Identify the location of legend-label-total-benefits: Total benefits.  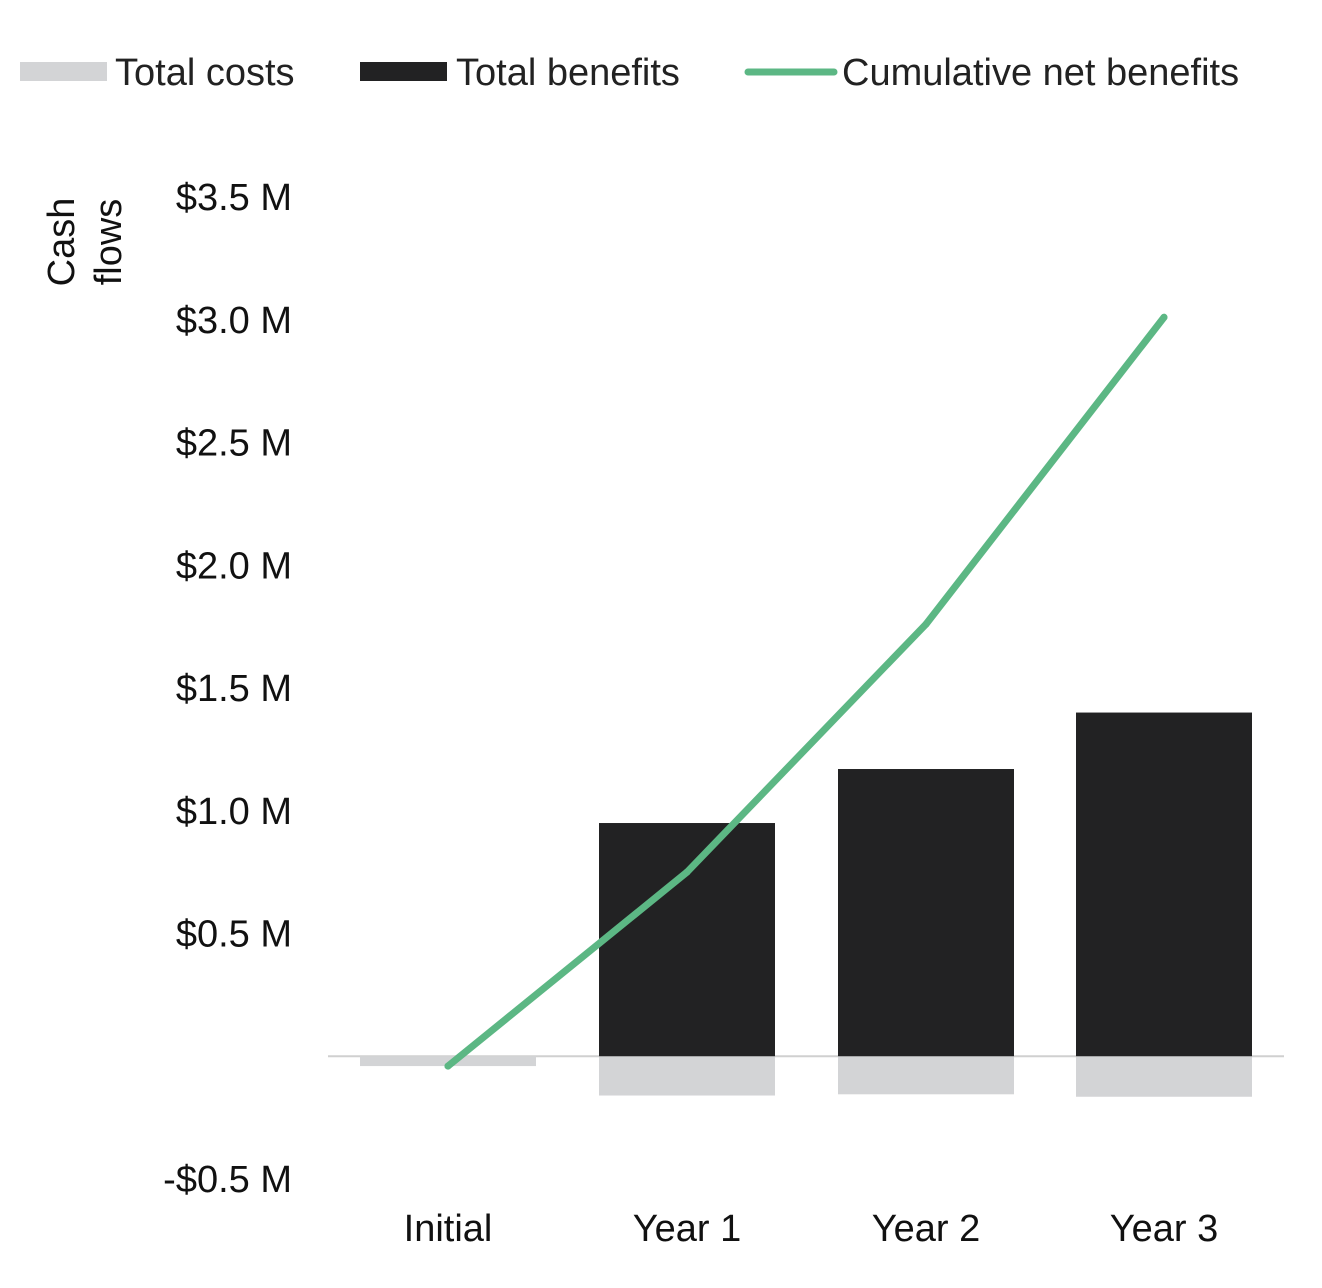
(568, 73).